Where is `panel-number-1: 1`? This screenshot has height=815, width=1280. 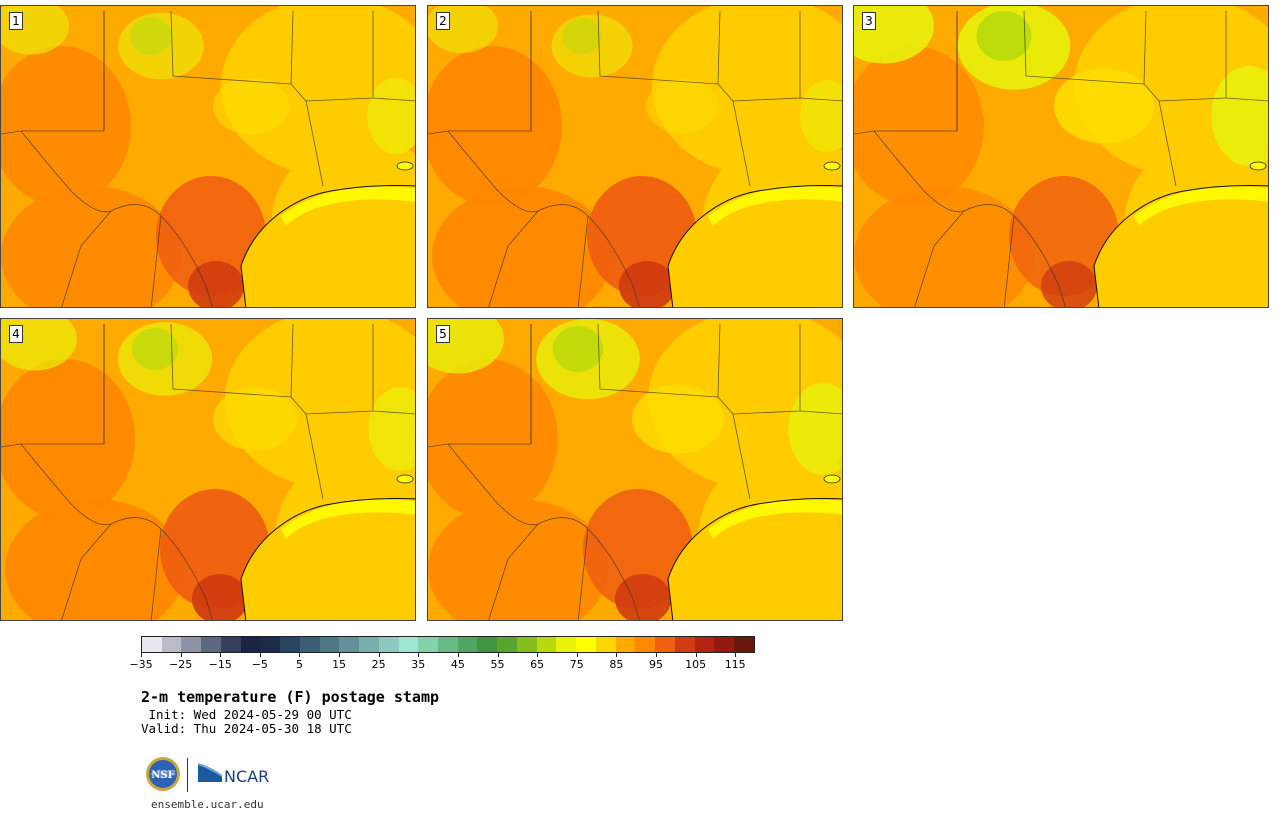
panel-number-1: 1 is located at coordinates (16, 21).